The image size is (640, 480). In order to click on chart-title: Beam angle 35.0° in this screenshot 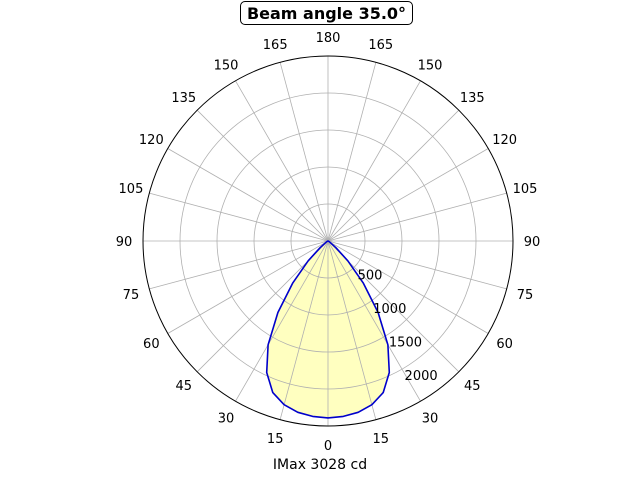, I will do `click(326, 13)`.